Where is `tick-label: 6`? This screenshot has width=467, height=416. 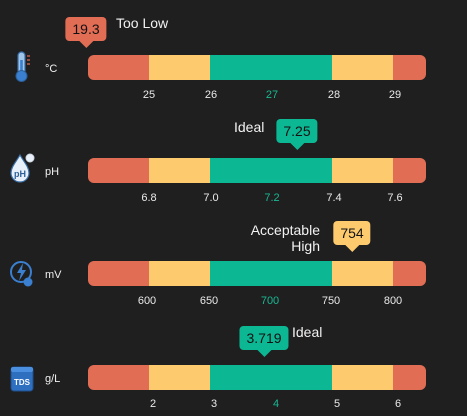 tick-label: 6 is located at coordinates (398, 404).